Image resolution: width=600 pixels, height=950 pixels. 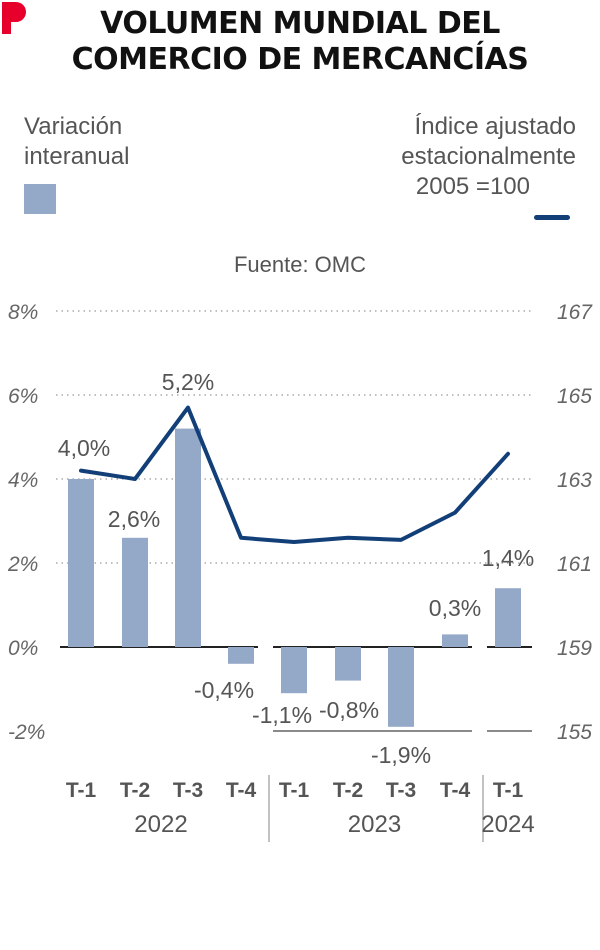 I want to click on x-tick-label-2: T-3, so click(x=188, y=790).